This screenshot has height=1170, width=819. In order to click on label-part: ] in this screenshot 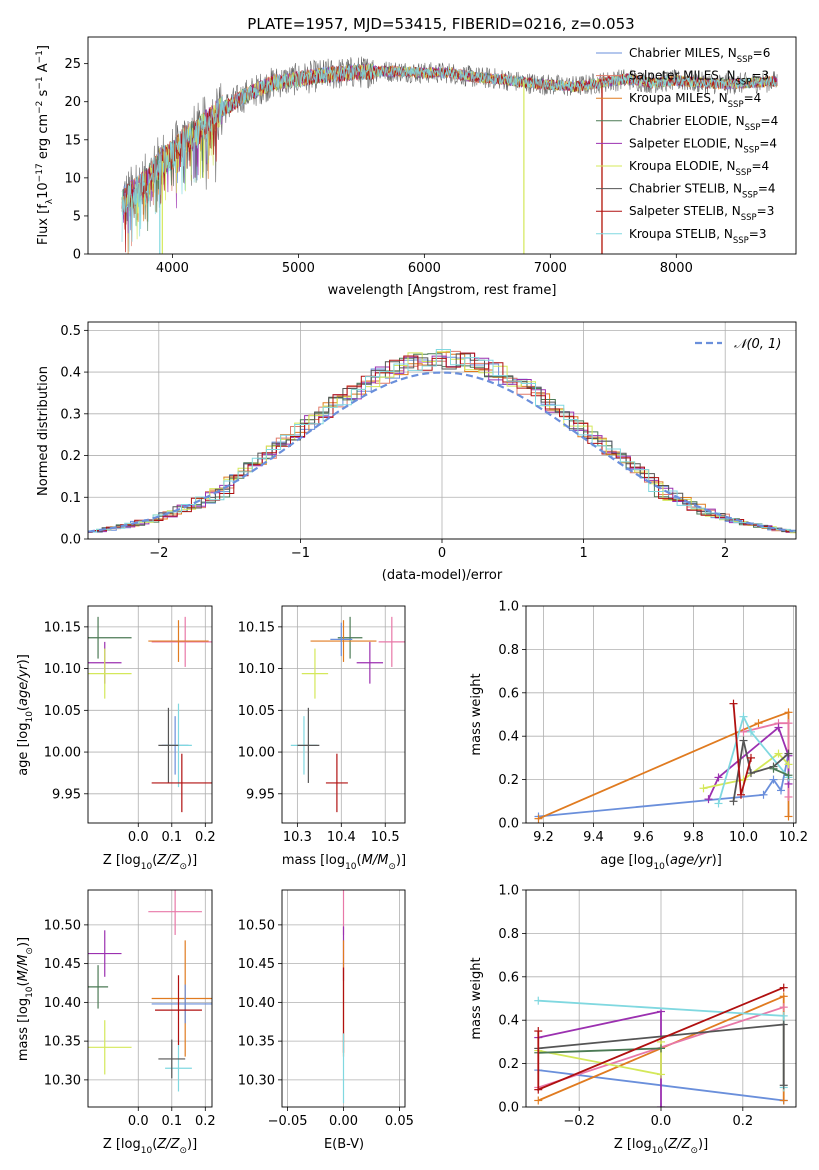, I will do `click(43, 47)`.